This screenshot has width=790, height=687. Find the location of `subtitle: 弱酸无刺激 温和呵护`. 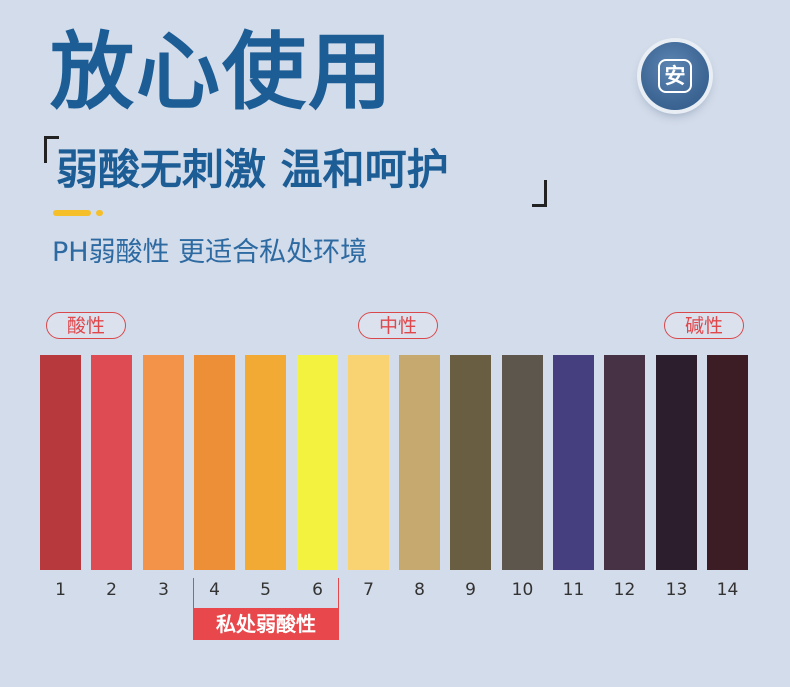

subtitle: 弱酸无刺激 温和呵护 is located at coordinates (252, 169).